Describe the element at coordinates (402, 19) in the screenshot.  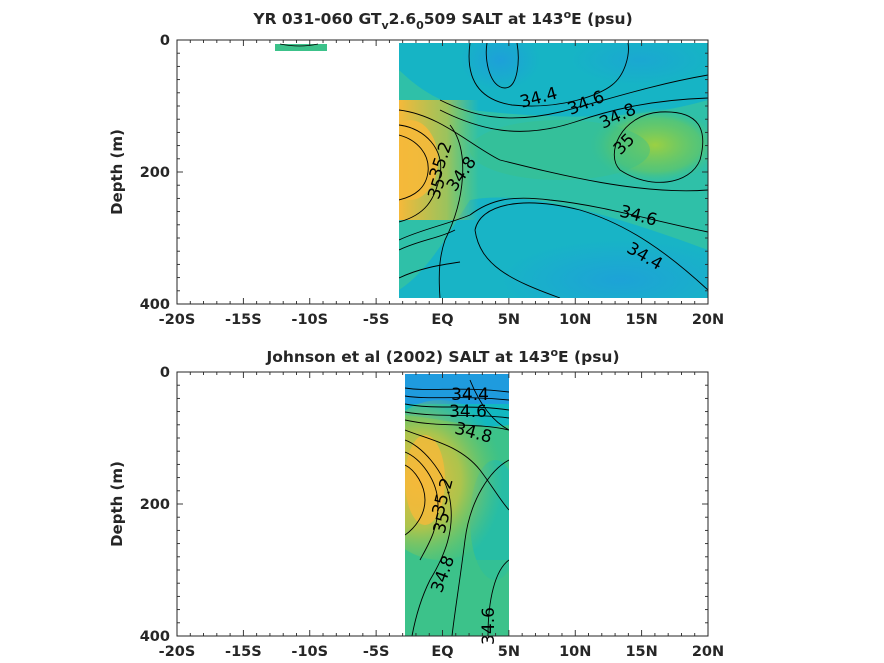
I see `title-part: 2.6` at that location.